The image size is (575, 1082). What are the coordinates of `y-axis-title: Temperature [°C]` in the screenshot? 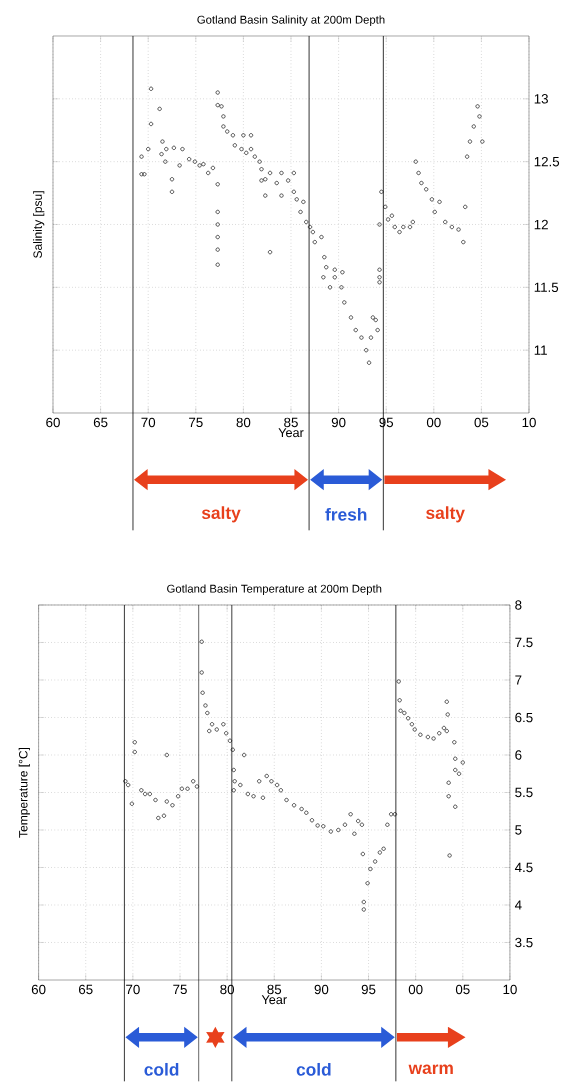 It's located at (24, 792).